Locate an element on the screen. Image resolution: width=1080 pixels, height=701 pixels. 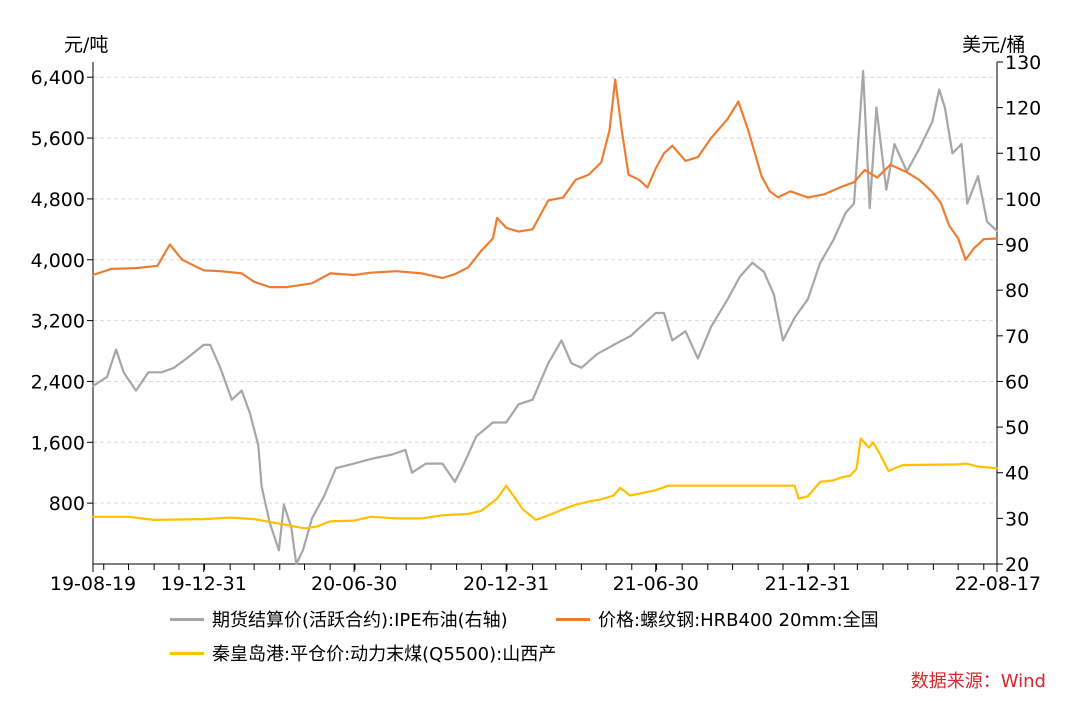
right-tick-label: 40 is located at coordinates (1017, 474).